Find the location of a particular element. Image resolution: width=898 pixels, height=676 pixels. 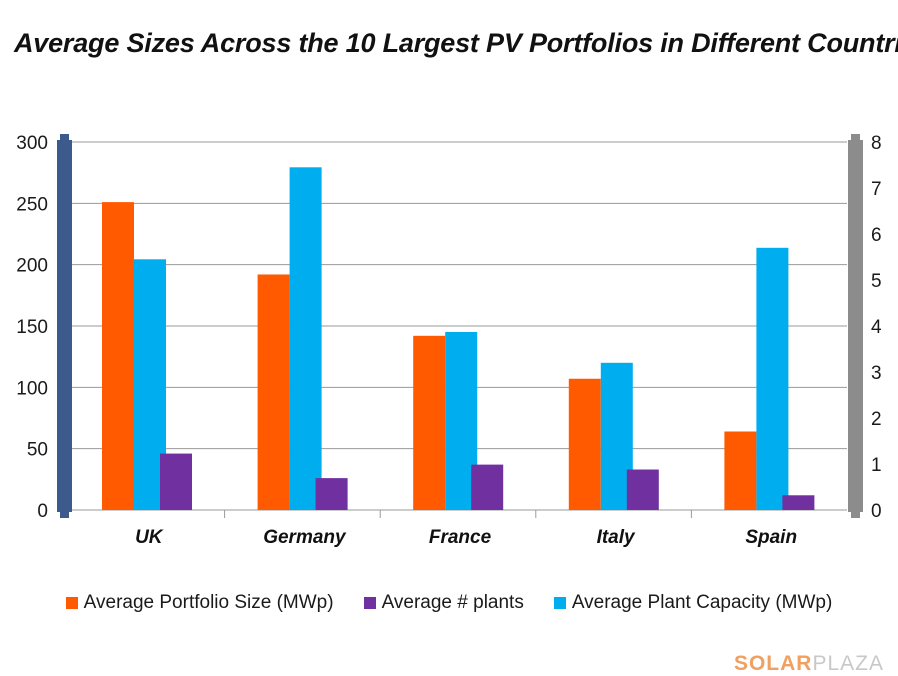

y-right-tick-label: 8 is located at coordinates (876, 143).